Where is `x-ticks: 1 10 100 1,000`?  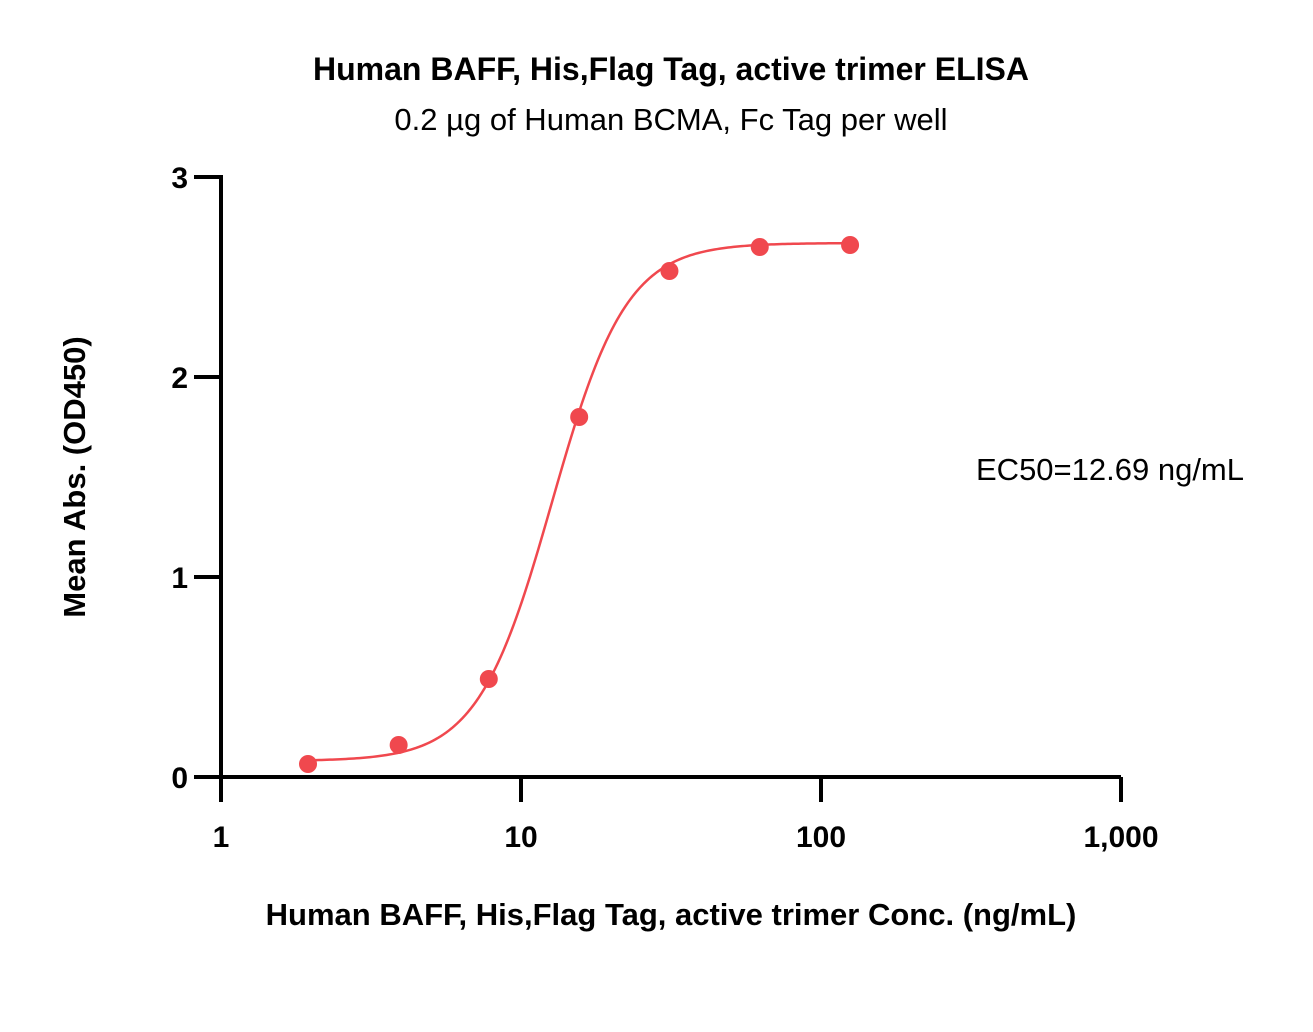
x-ticks: 1 10 100 1,000 is located at coordinates (686, 815).